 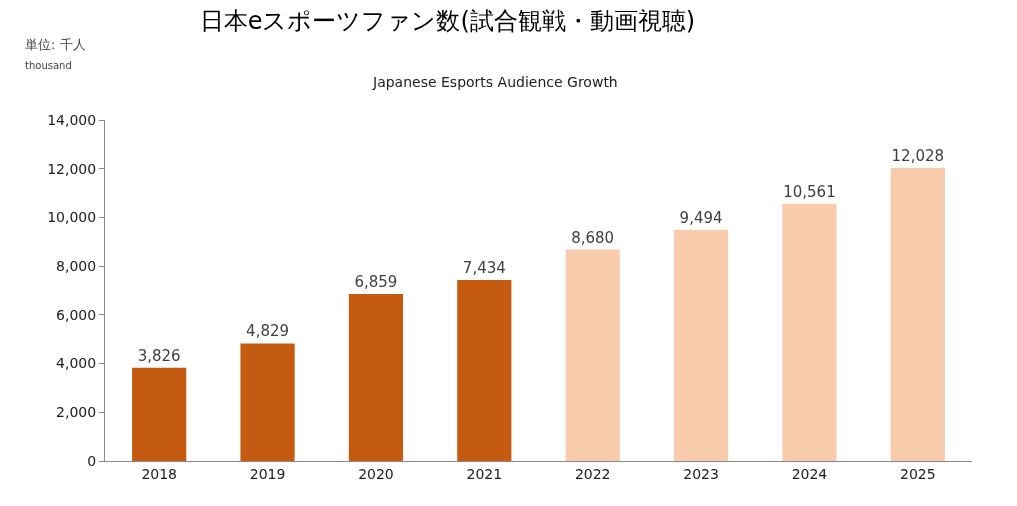 What do you see at coordinates (76, 363) in the screenshot?
I see `y-tick-label: 4,000` at bounding box center [76, 363].